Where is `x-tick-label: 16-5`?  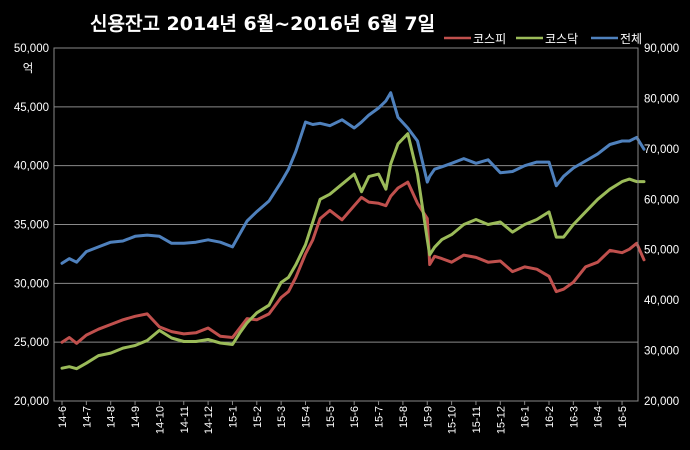
x-tick-label: 16-5 is located at coordinates (623, 417).